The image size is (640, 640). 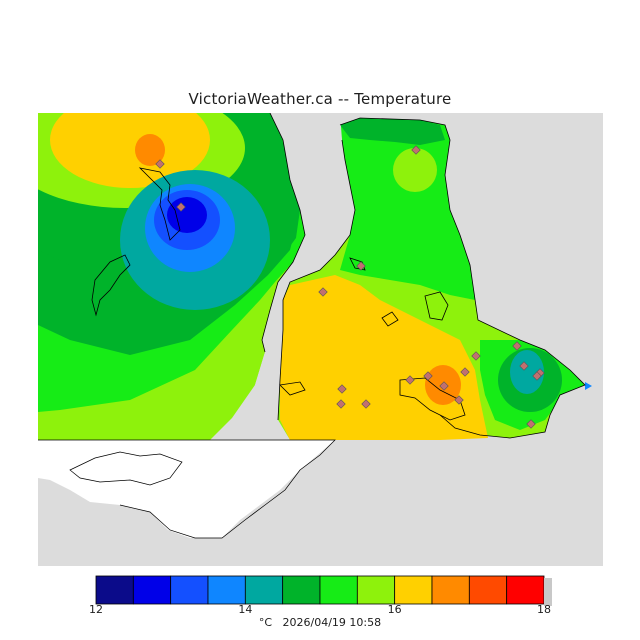 What do you see at coordinates (265, 622) in the screenshot?
I see `units-label: °C` at bounding box center [265, 622].